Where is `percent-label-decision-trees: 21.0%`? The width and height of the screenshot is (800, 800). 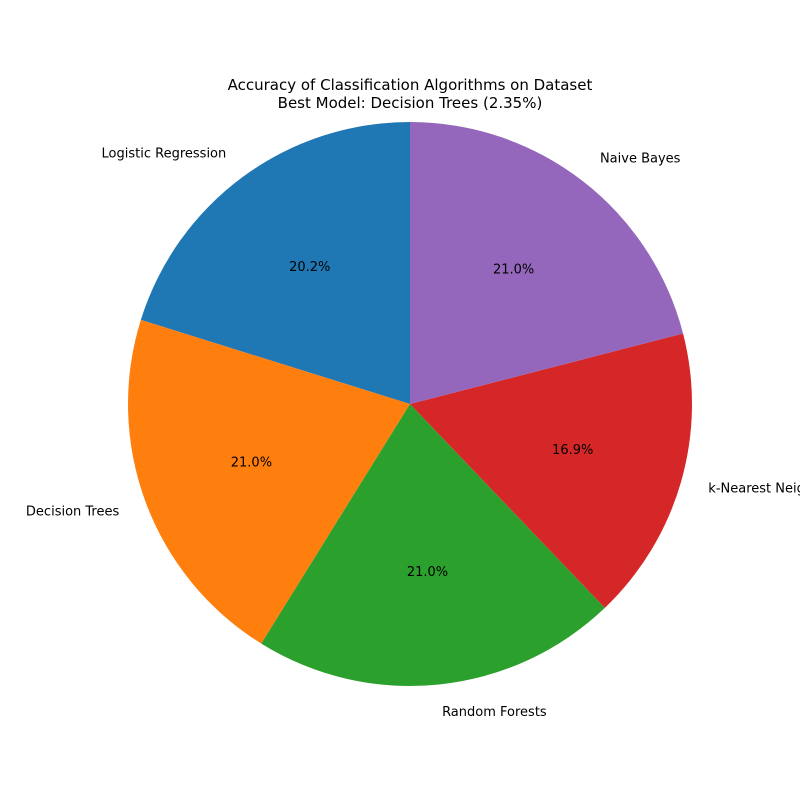 percent-label-decision-trees: 21.0% is located at coordinates (251, 463).